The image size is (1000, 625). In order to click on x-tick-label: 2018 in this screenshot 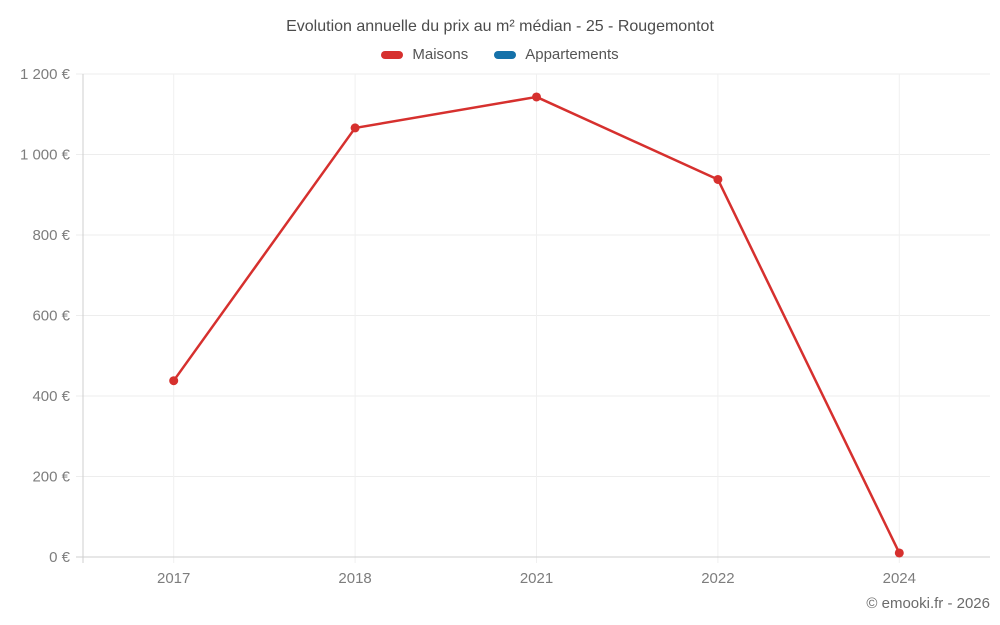, I will do `click(354, 578)`.